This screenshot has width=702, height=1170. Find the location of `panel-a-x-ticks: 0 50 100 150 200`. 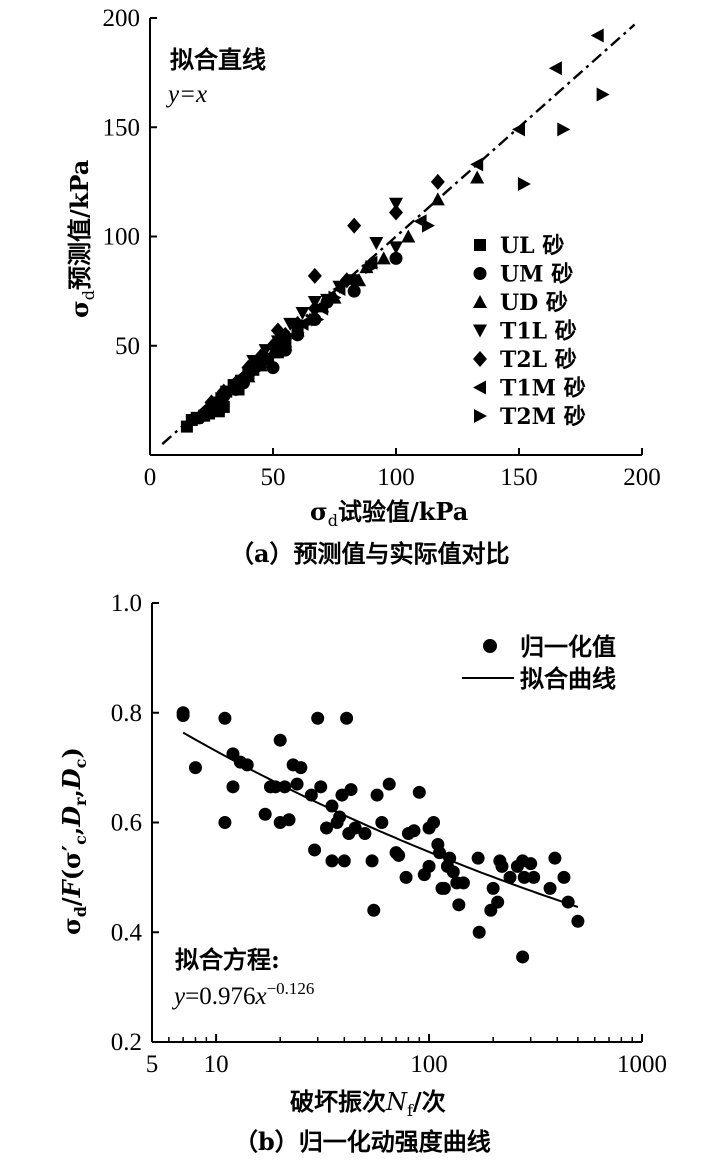

panel-a-x-ticks: 0 50 100 150 200 is located at coordinates (402, 469).